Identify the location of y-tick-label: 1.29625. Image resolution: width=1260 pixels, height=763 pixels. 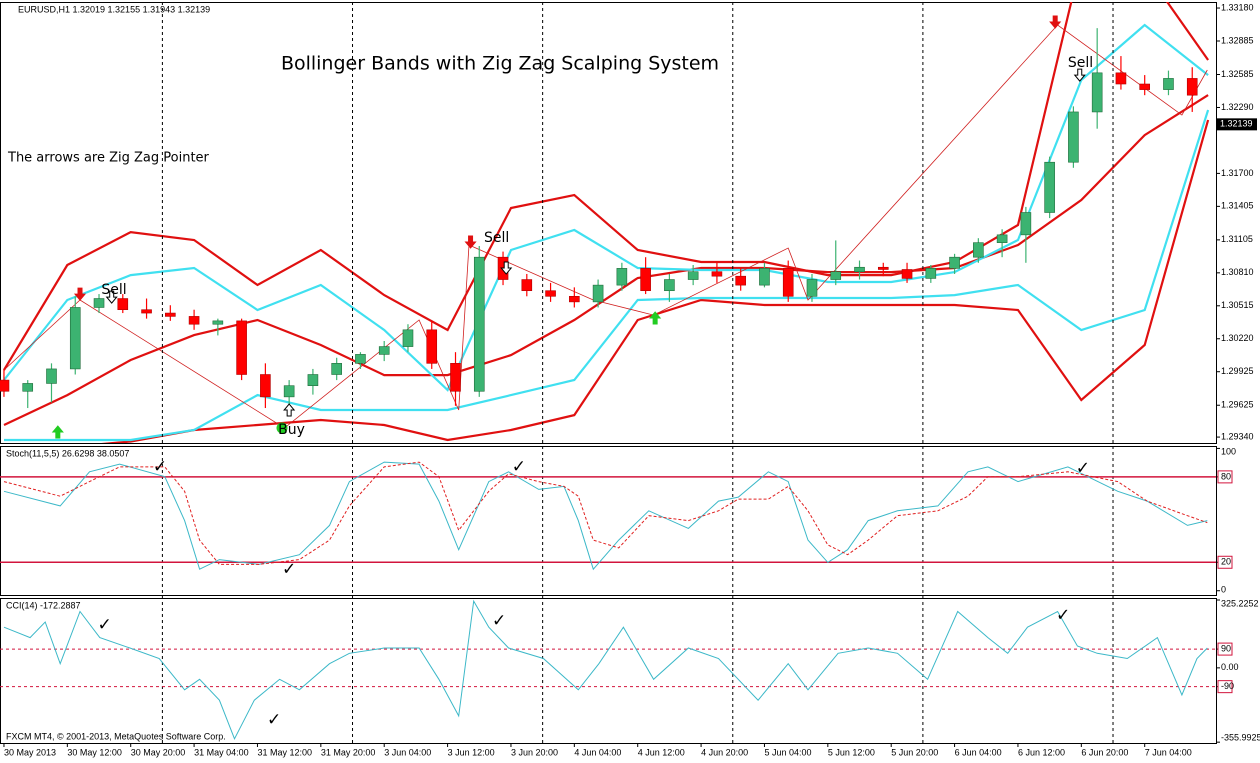
(1237, 405).